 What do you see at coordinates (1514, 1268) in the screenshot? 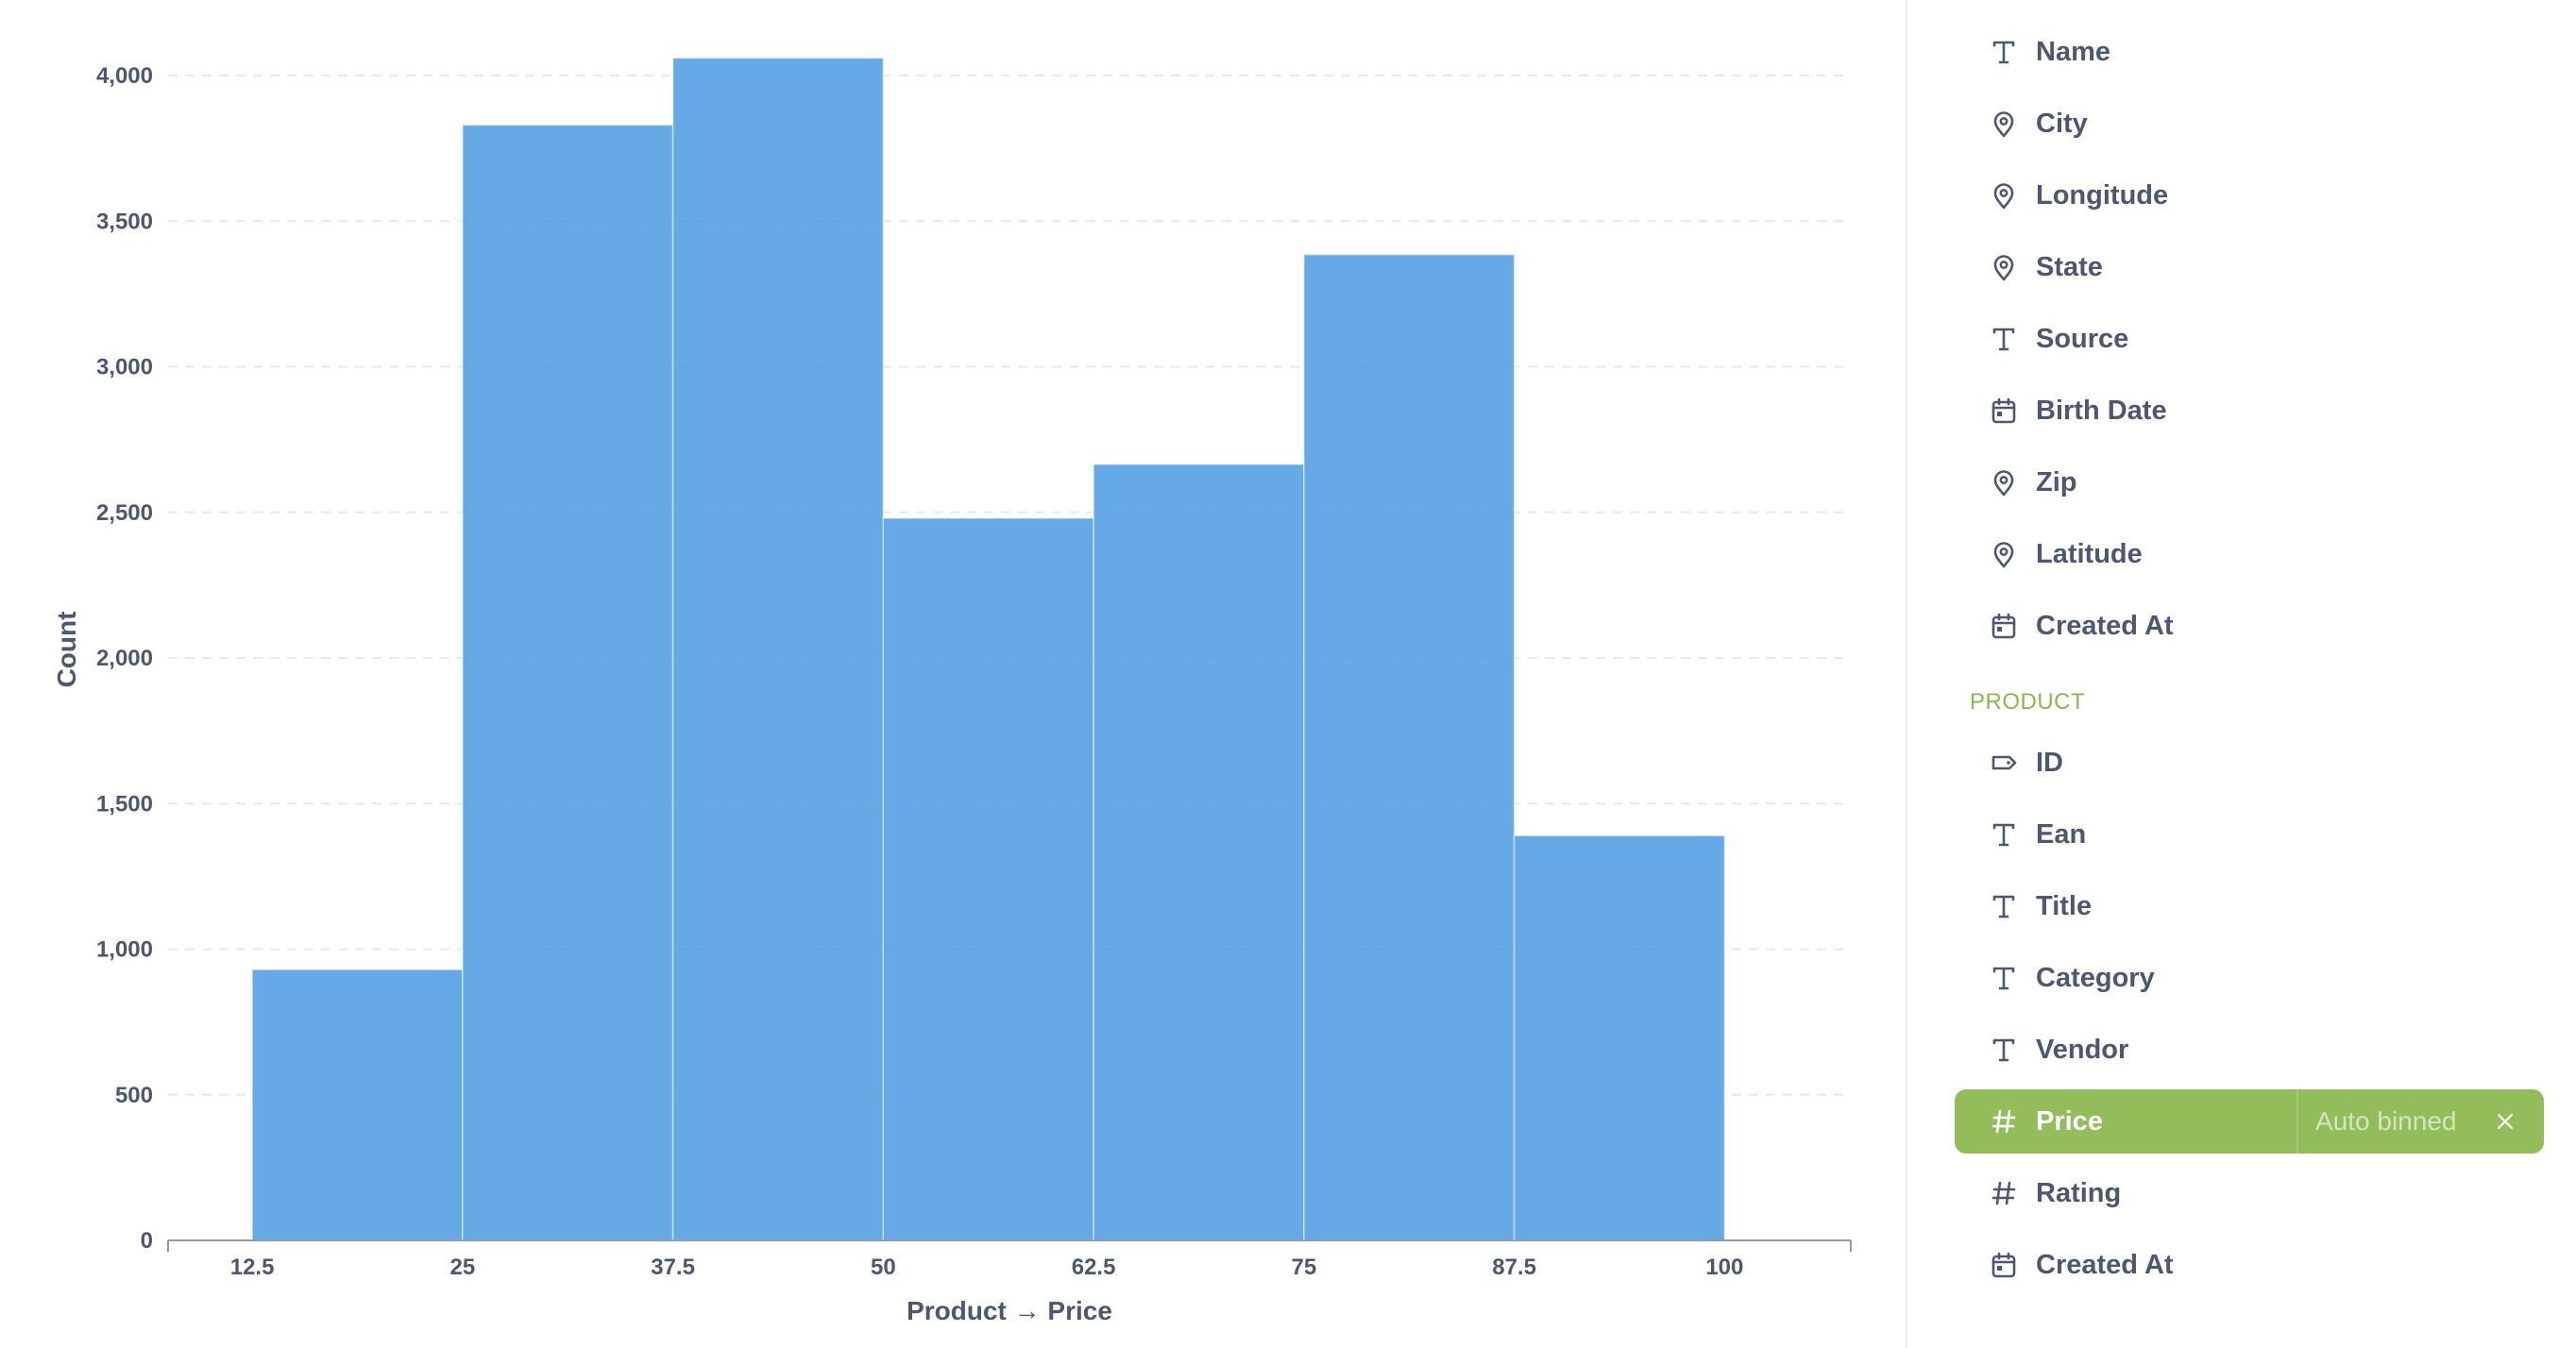
I see `x-tick-label: 87.5` at bounding box center [1514, 1268].